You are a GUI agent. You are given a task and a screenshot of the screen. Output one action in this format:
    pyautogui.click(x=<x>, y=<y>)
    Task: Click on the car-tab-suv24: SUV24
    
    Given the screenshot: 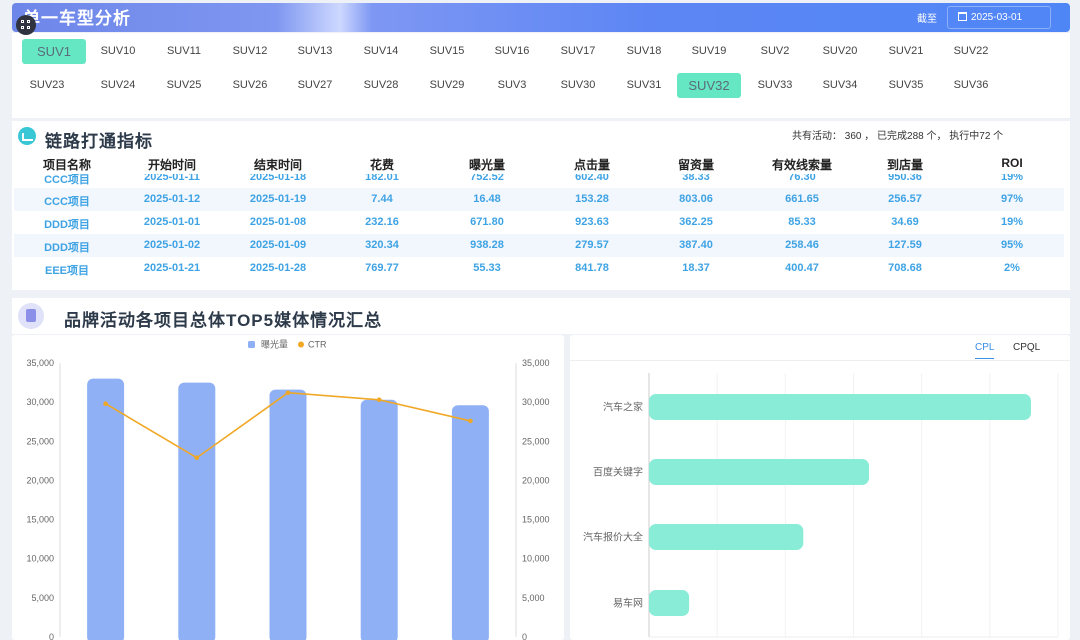 What is the action you would take?
    pyautogui.click(x=118, y=85)
    